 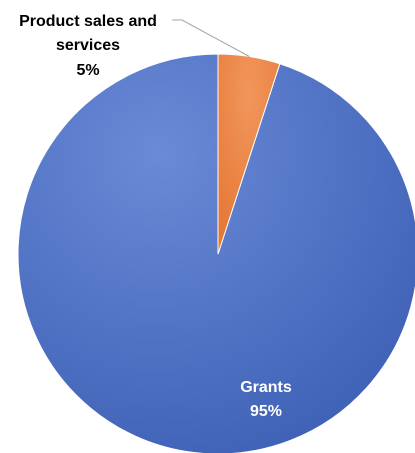 I want to click on grants-percent: 95%, so click(x=266, y=411).